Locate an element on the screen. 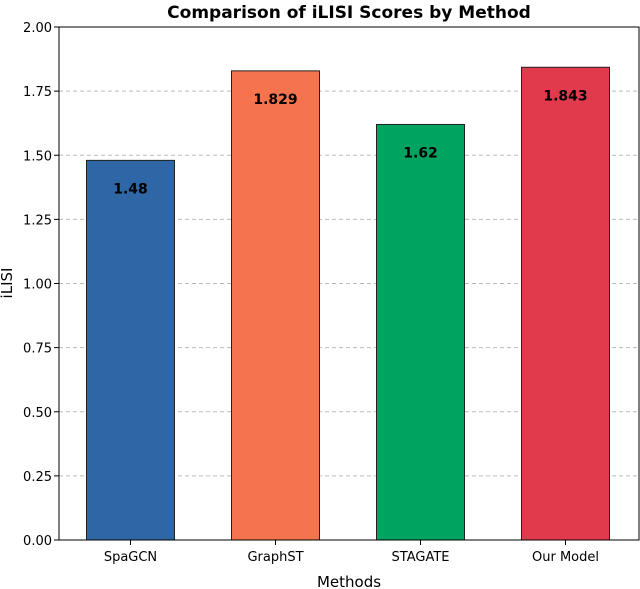 The width and height of the screenshot is (640, 589). y-tick-label: 1.75 is located at coordinates (37, 92).